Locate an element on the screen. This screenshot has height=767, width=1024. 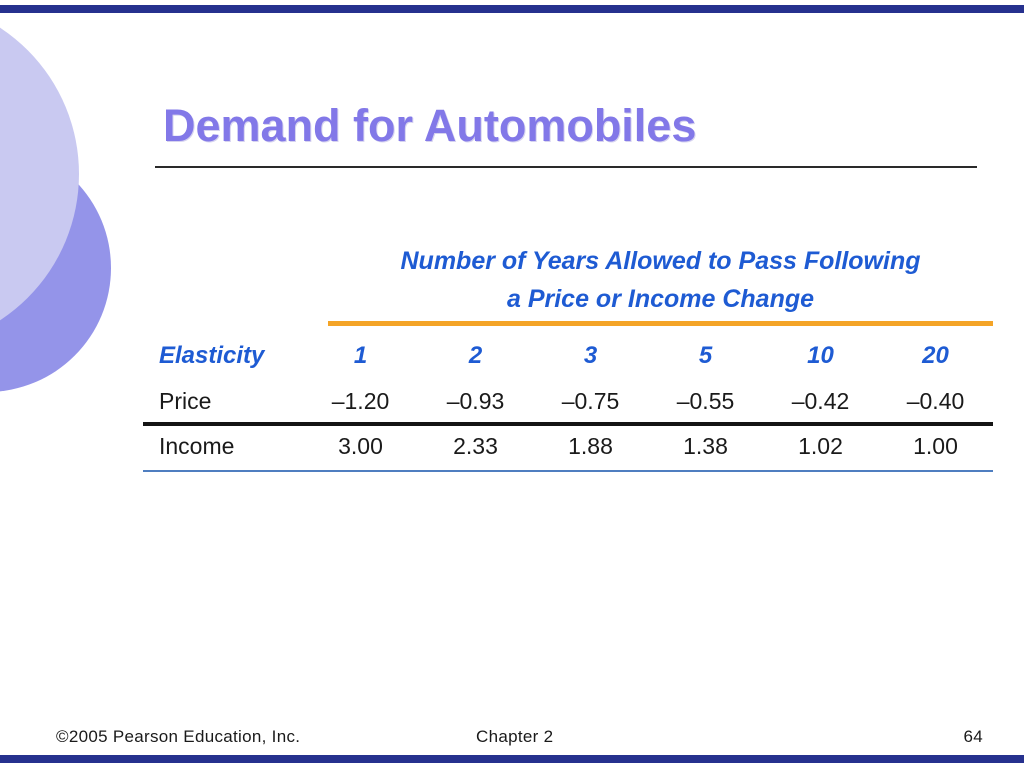
table-cell: –1.20 is located at coordinates (360, 401).